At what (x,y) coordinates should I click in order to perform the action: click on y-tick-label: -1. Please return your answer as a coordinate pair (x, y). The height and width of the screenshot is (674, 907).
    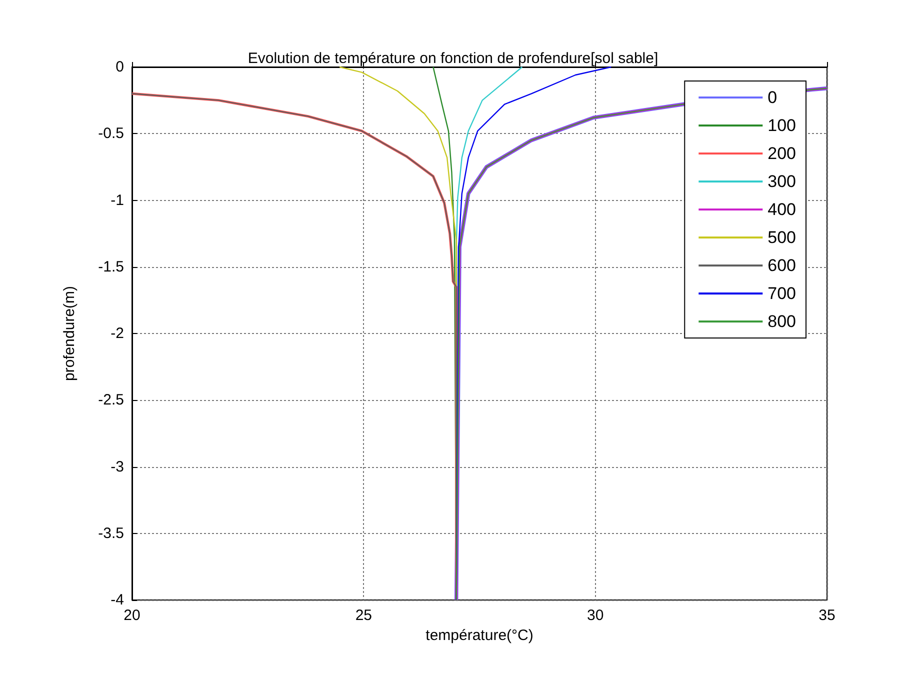
    Looking at the image, I should click on (117, 200).